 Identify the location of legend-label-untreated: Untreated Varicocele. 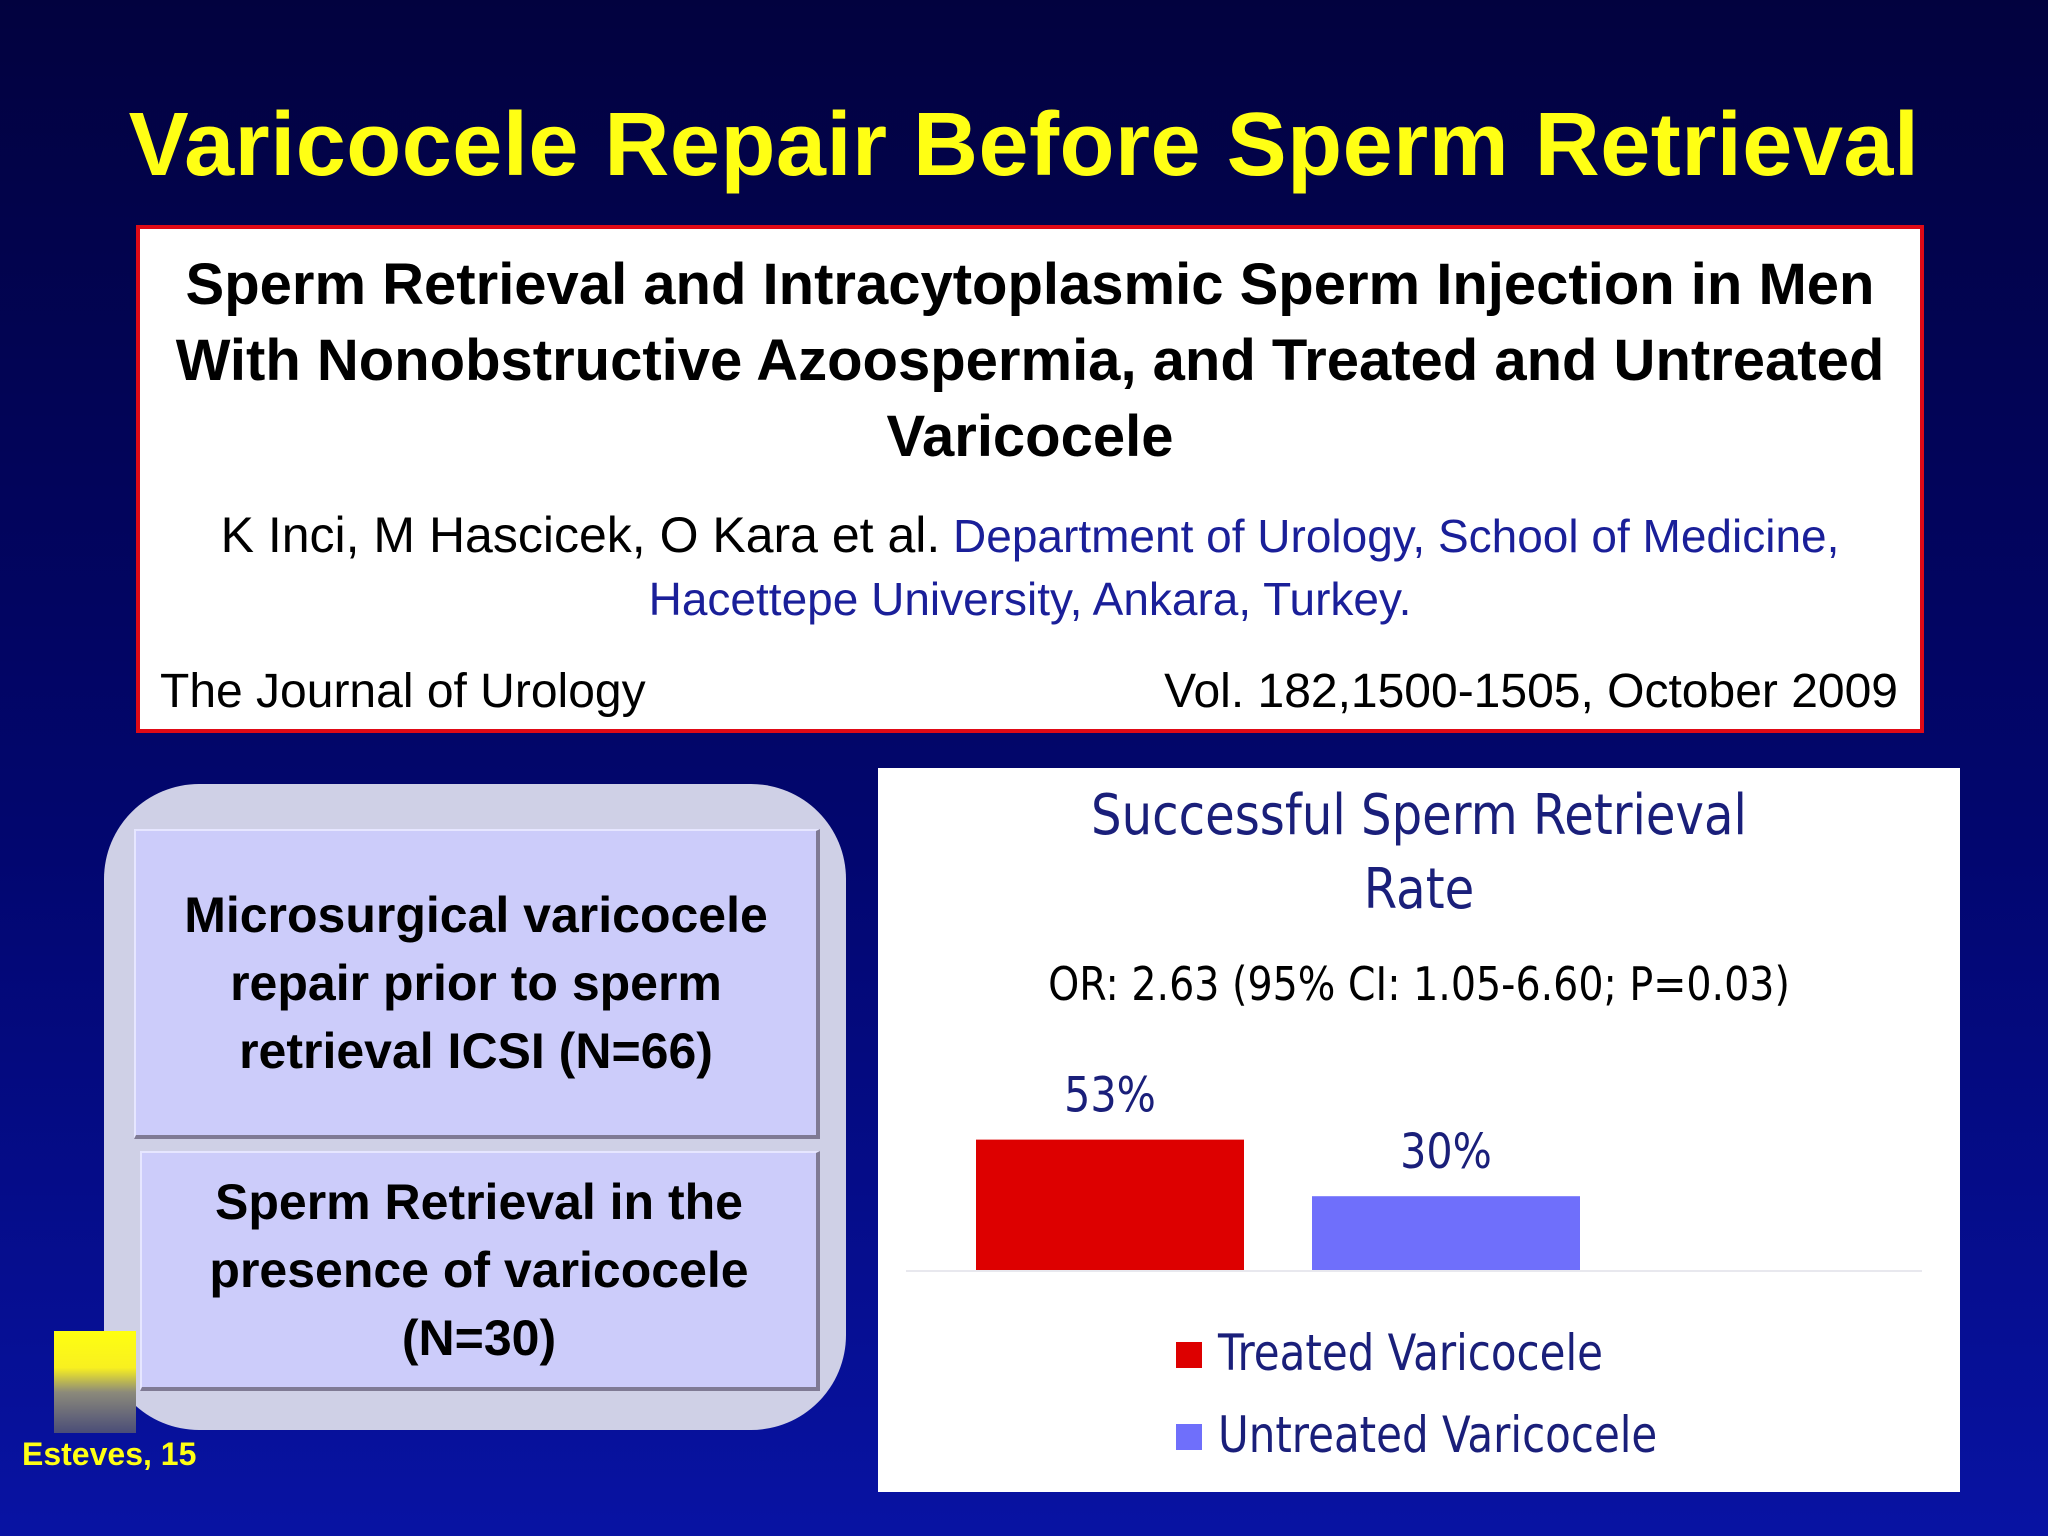
(1437, 1434).